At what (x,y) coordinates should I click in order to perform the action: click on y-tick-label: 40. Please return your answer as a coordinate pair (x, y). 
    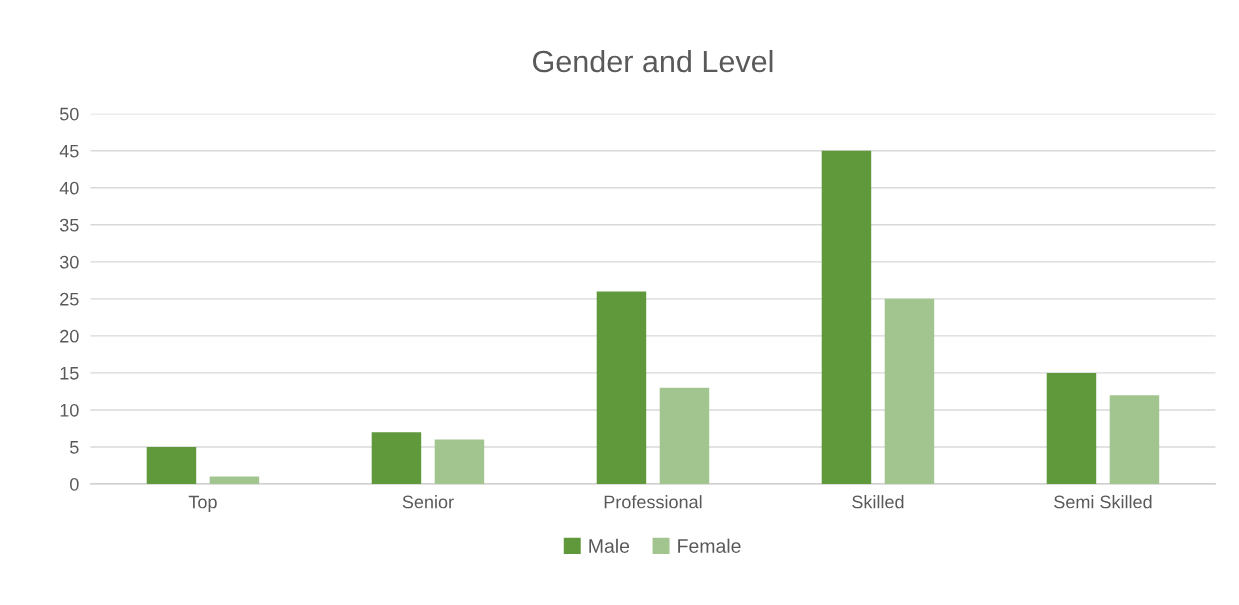
    Looking at the image, I should click on (69, 188).